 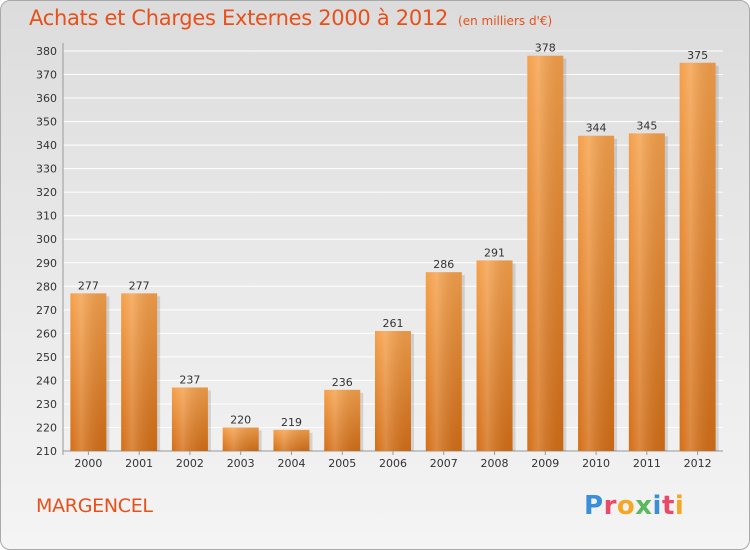 What do you see at coordinates (46, 51) in the screenshot?
I see `y-tick-label: 380` at bounding box center [46, 51].